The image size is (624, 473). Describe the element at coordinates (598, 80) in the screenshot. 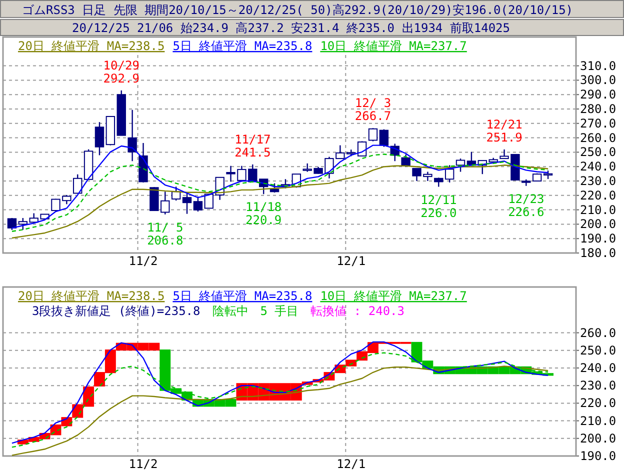

I see `y-tick-label: 300.0` at that location.